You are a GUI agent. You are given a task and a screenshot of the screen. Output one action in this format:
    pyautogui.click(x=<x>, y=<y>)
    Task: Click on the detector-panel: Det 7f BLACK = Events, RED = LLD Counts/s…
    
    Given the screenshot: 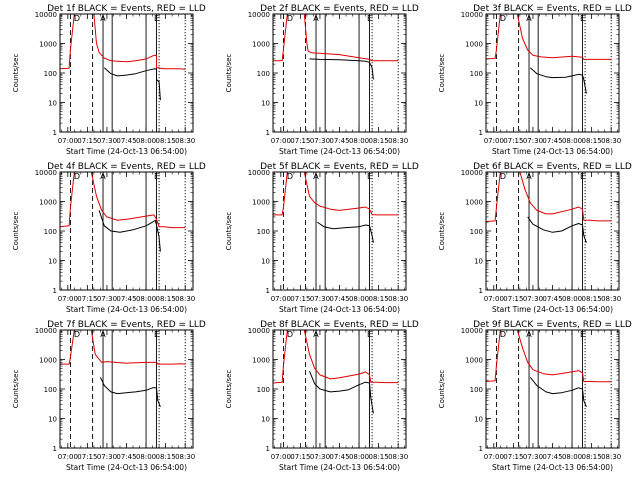 What is the action you would take?
    pyautogui.click(x=109, y=396)
    